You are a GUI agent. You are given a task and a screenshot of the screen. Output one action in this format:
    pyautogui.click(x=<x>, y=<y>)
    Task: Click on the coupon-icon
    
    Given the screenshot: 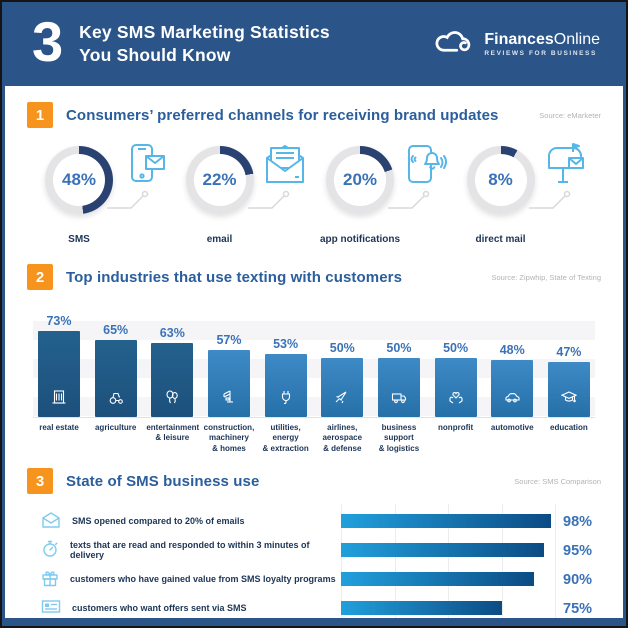 What is the action you would take?
    pyautogui.click(x=51, y=607)
    